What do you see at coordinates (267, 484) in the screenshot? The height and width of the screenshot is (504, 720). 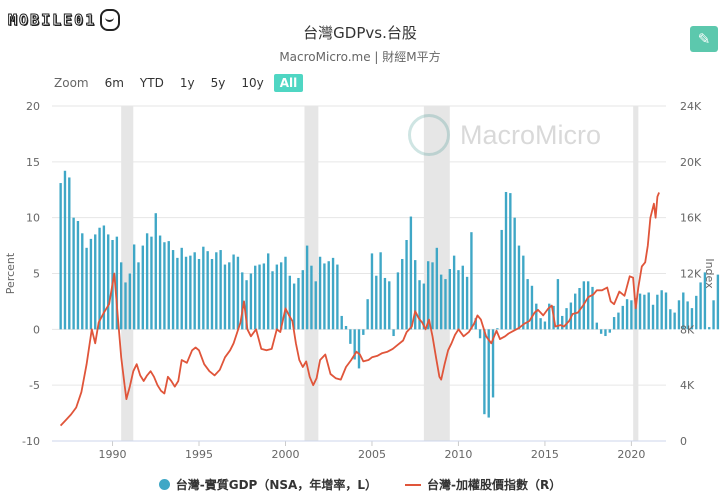 I see `legend-item-gdp: 台灣-實質GDP（NSA，年增率，L）` at bounding box center [267, 484].